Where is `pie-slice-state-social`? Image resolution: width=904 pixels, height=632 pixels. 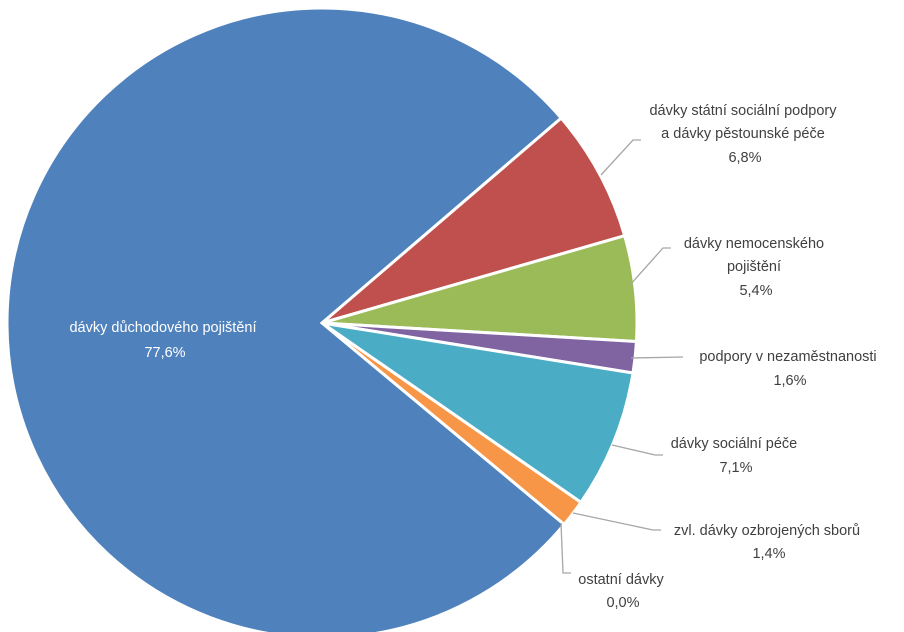 pie-slice-state-social is located at coordinates (474, 220).